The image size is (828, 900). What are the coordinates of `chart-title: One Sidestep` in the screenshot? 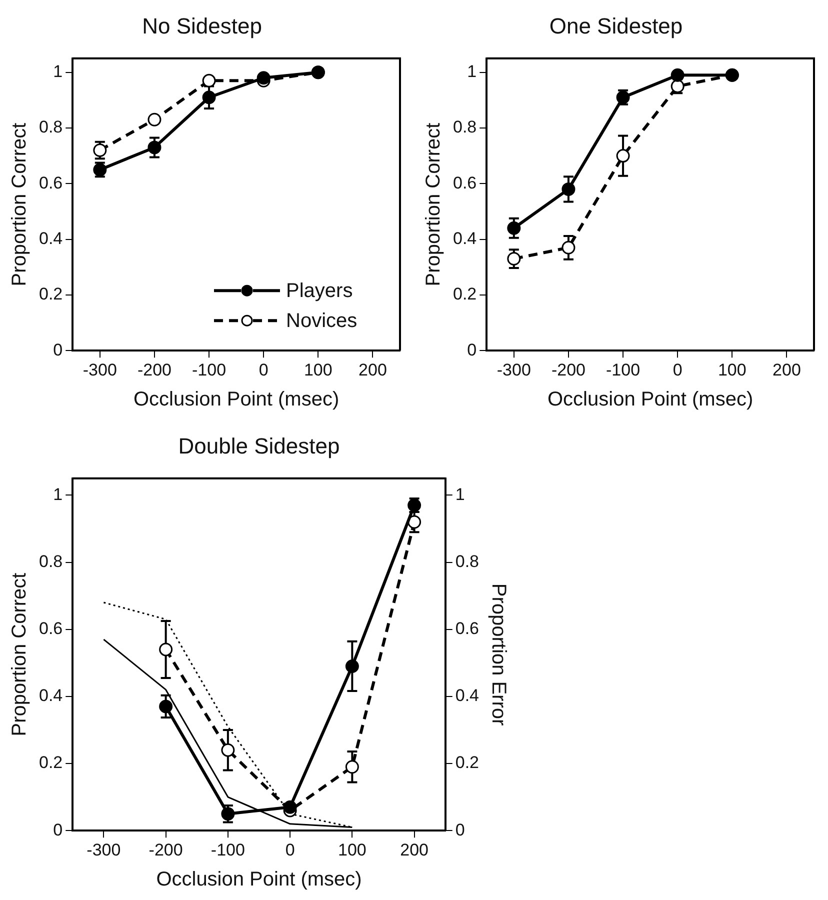 It's located at (616, 25).